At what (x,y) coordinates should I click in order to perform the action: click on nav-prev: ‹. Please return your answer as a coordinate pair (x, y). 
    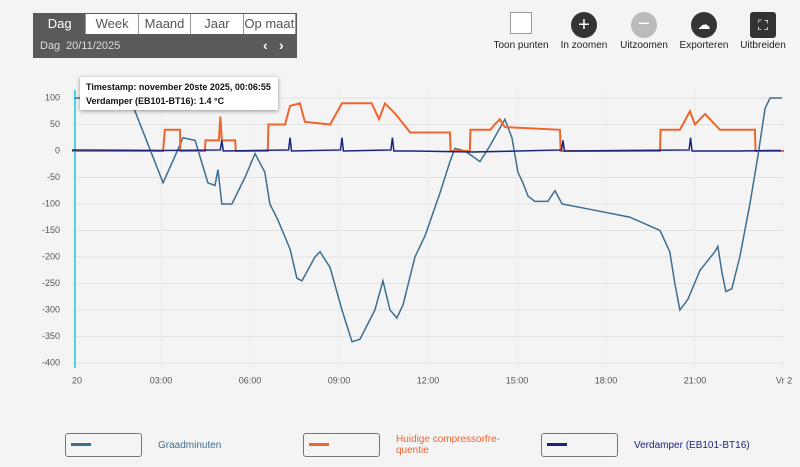
    Looking at the image, I should click on (265, 45).